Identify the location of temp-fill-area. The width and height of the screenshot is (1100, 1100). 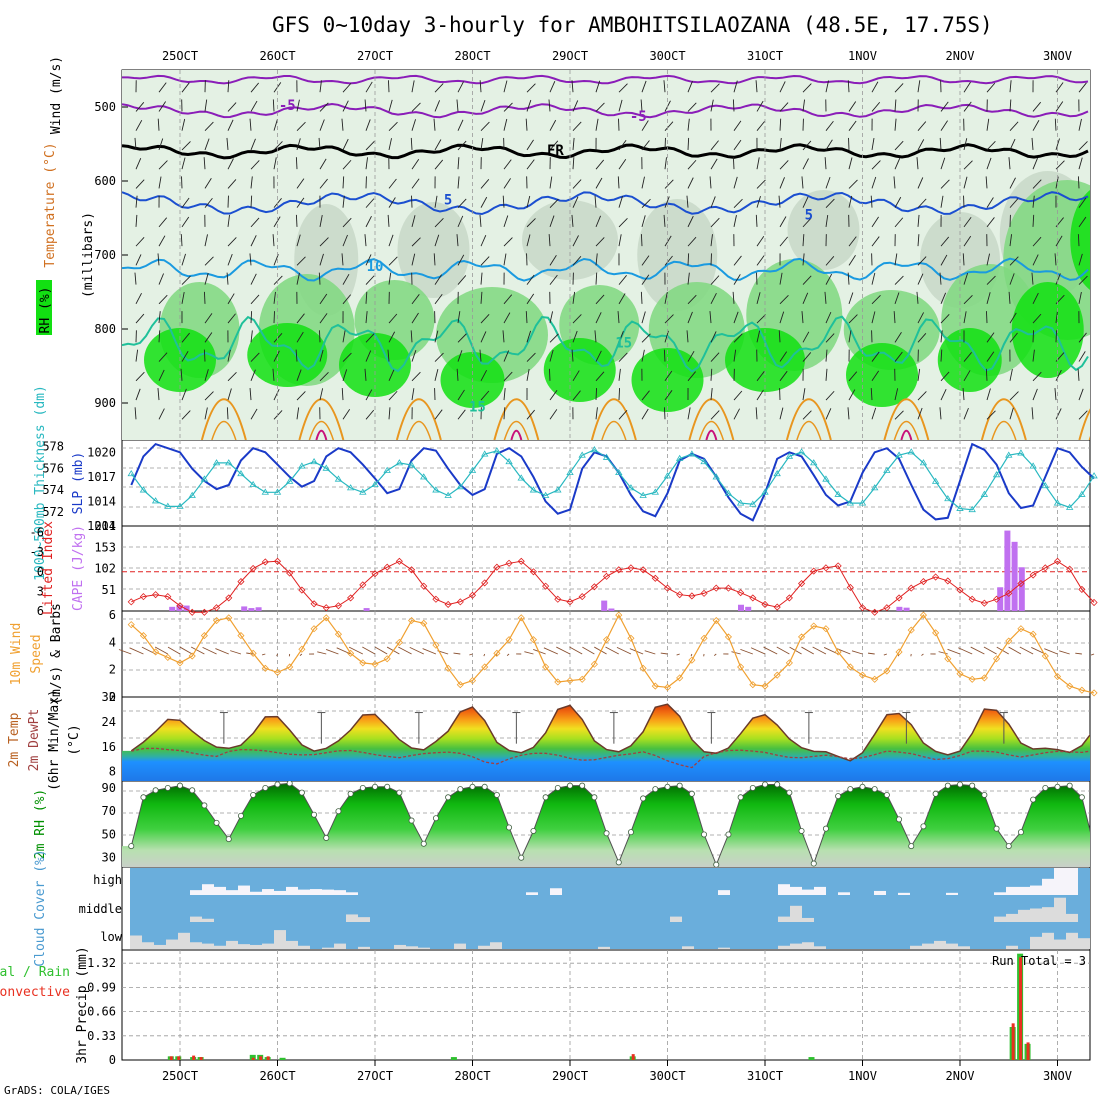
(606, 742).